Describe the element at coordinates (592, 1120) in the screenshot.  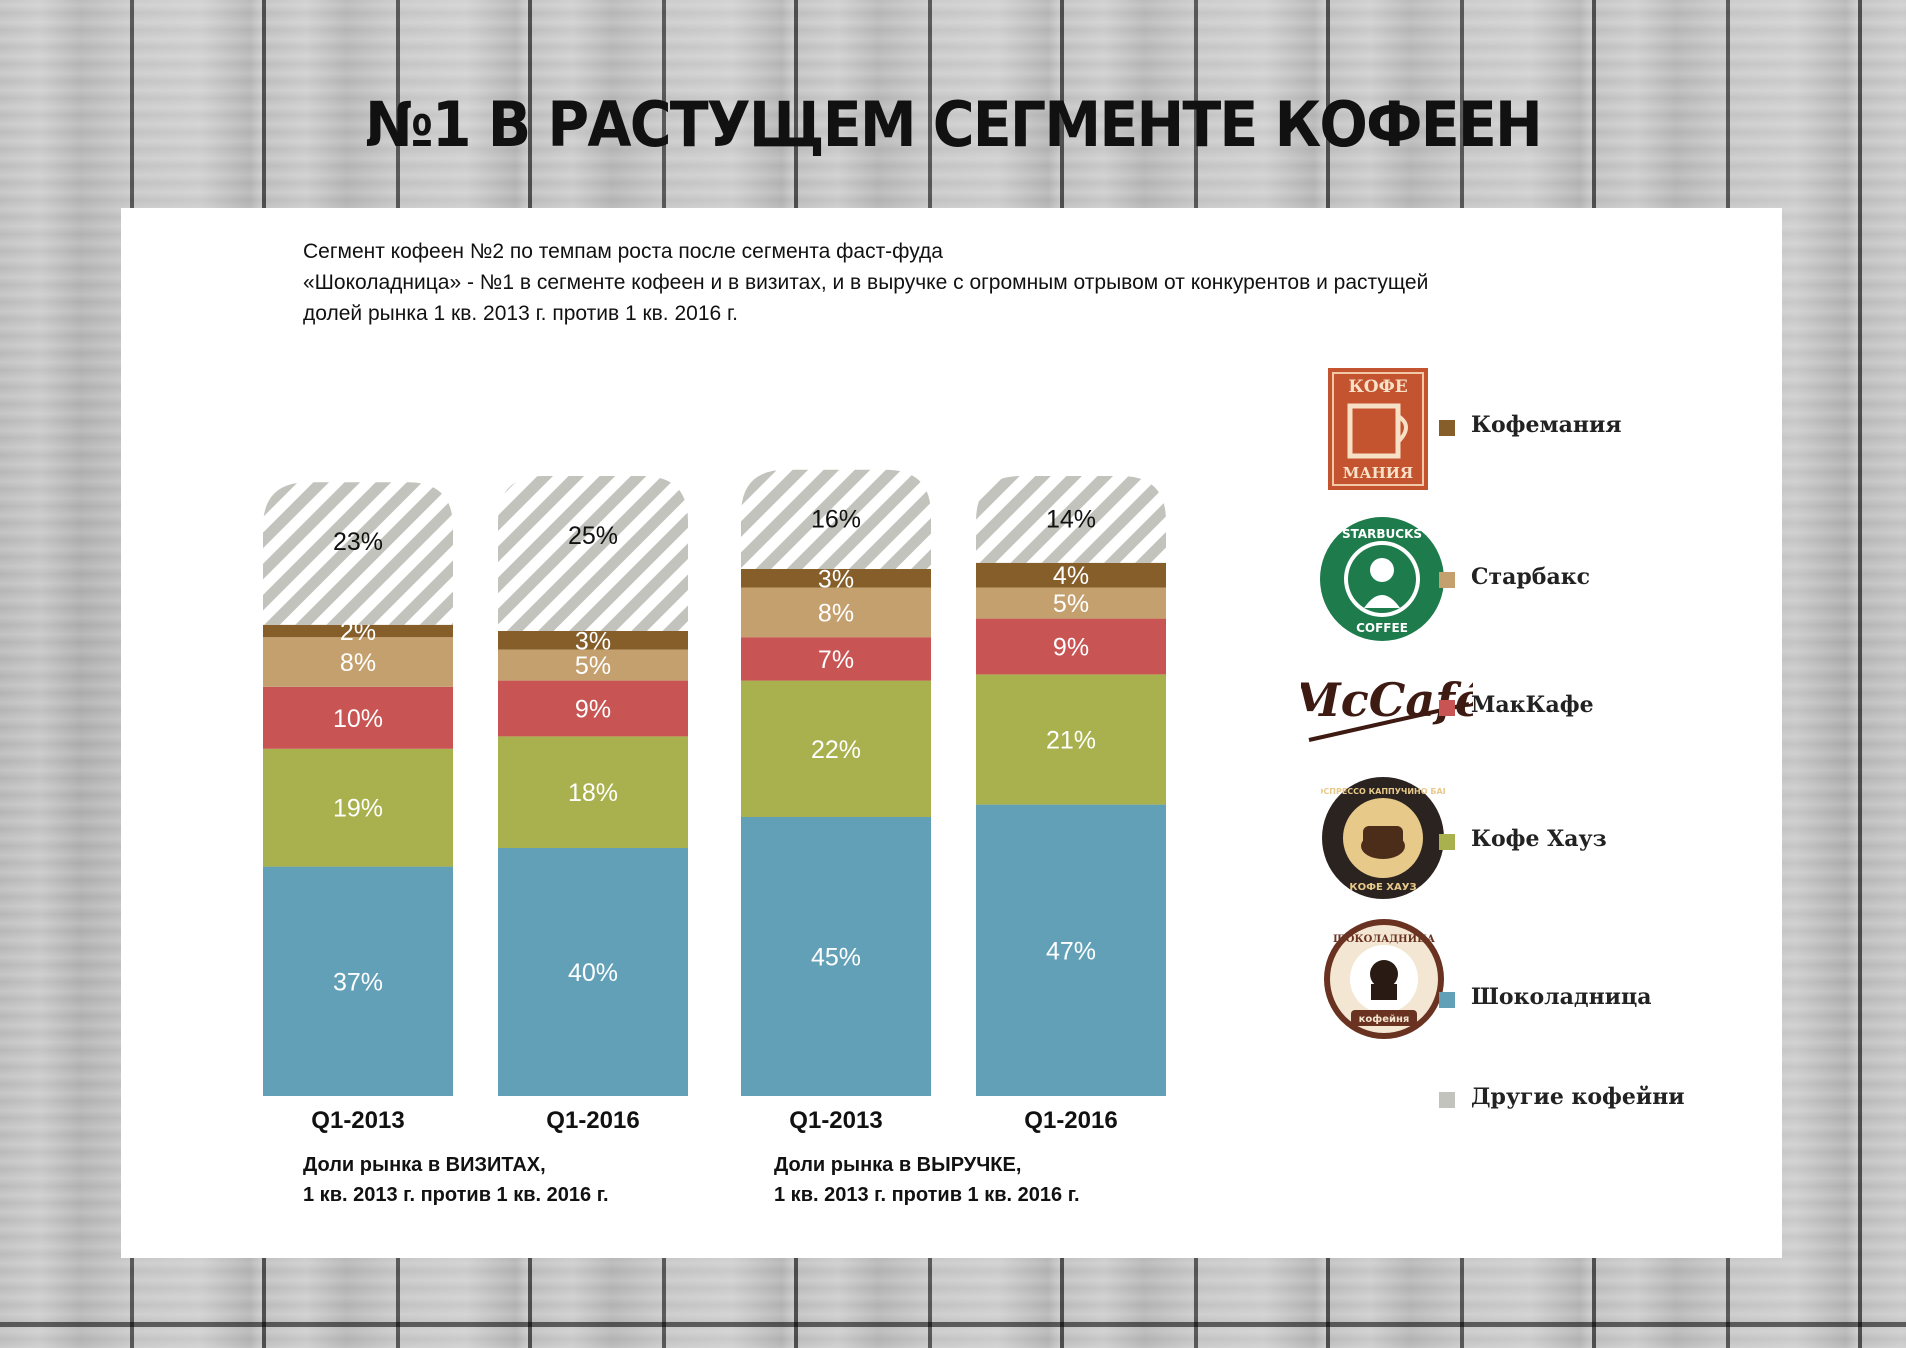
I see `category-label-chart1-bar2: Q1-2016` at that location.